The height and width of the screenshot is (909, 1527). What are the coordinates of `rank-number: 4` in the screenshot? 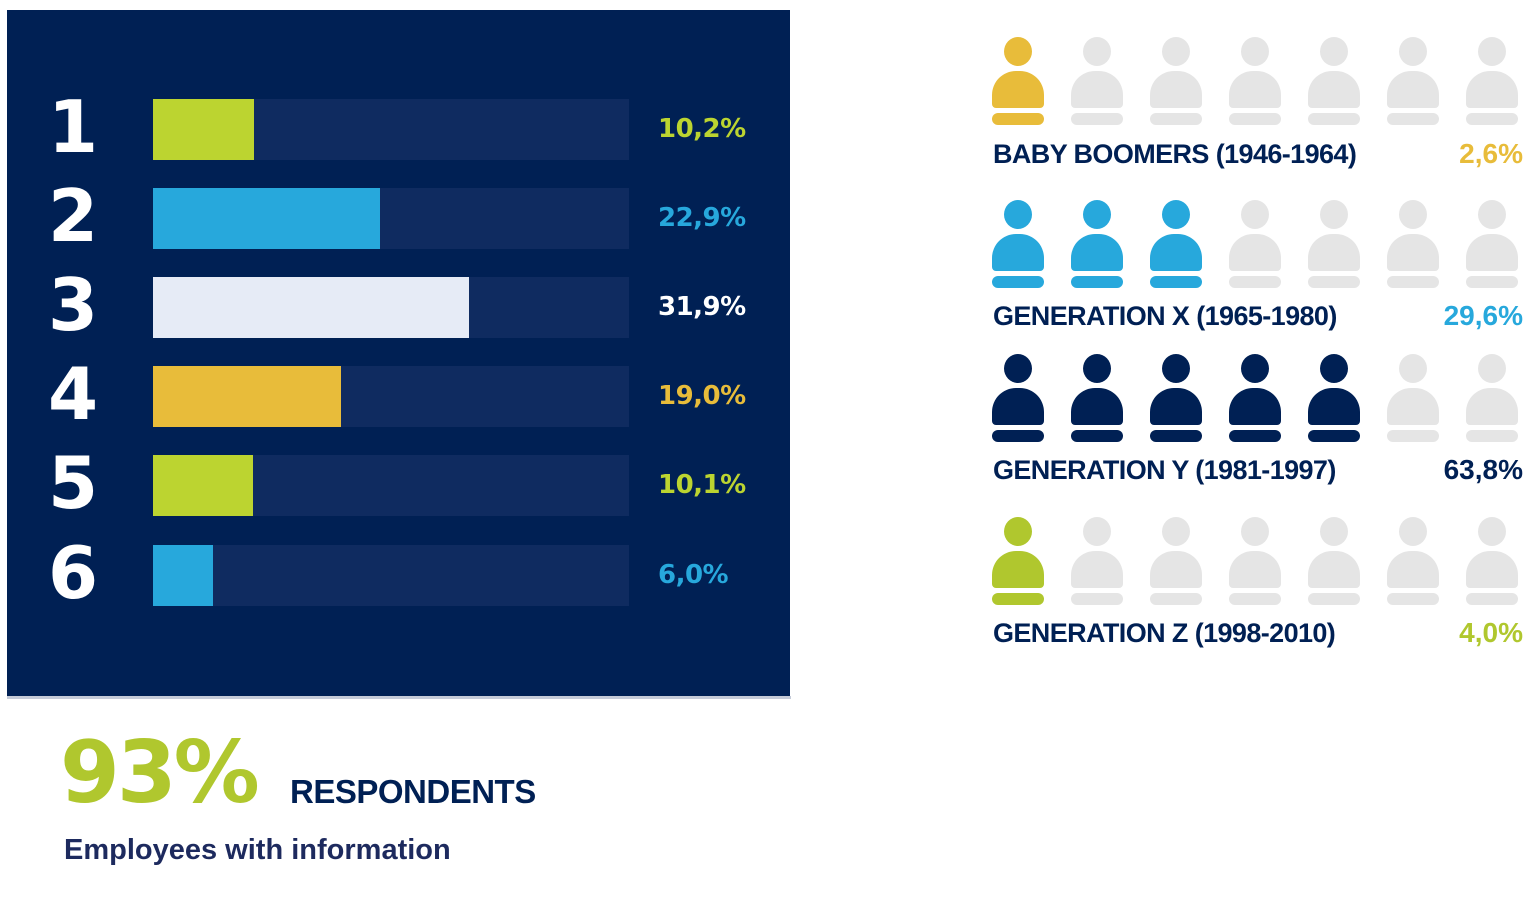 It's located at (73, 394).